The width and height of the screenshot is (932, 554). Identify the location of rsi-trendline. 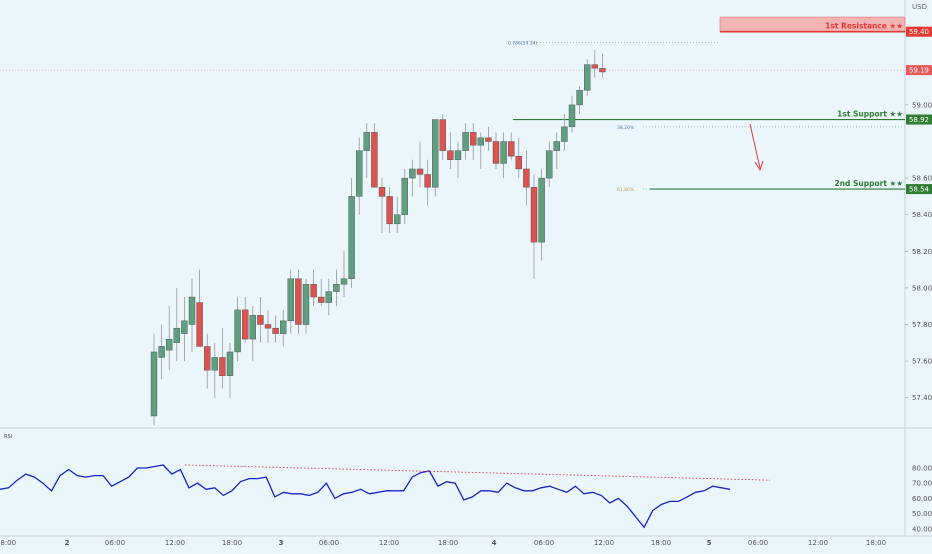
(477, 472).